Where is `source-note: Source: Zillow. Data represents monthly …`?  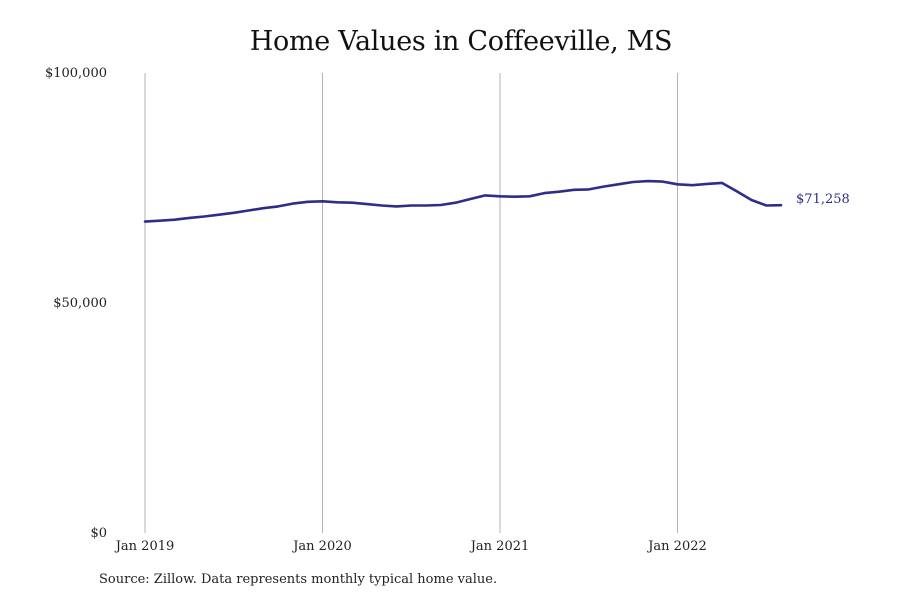
source-note: Source: Zillow. Data represents monthly … is located at coordinates (298, 579).